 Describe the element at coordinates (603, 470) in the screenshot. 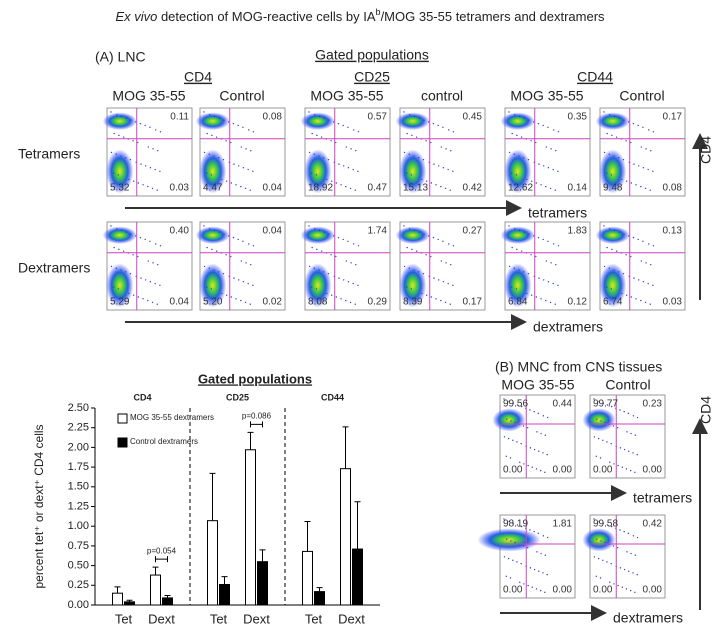

I see `quadrant-value: 0.00` at that location.